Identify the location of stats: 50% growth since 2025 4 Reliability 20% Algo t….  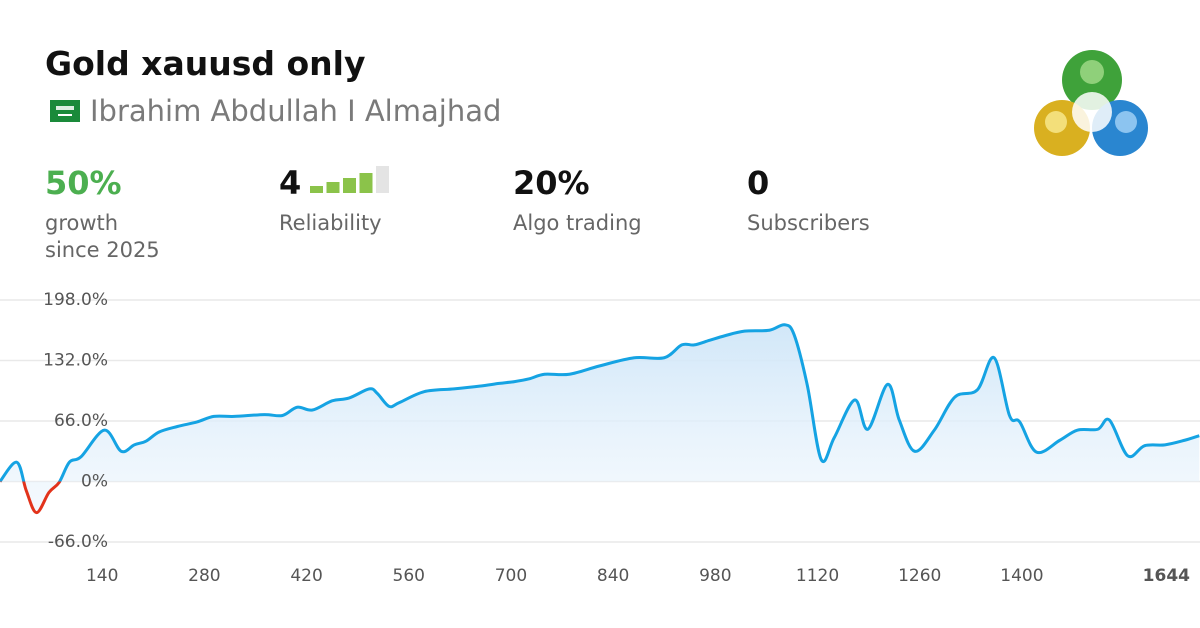
(457, 213).